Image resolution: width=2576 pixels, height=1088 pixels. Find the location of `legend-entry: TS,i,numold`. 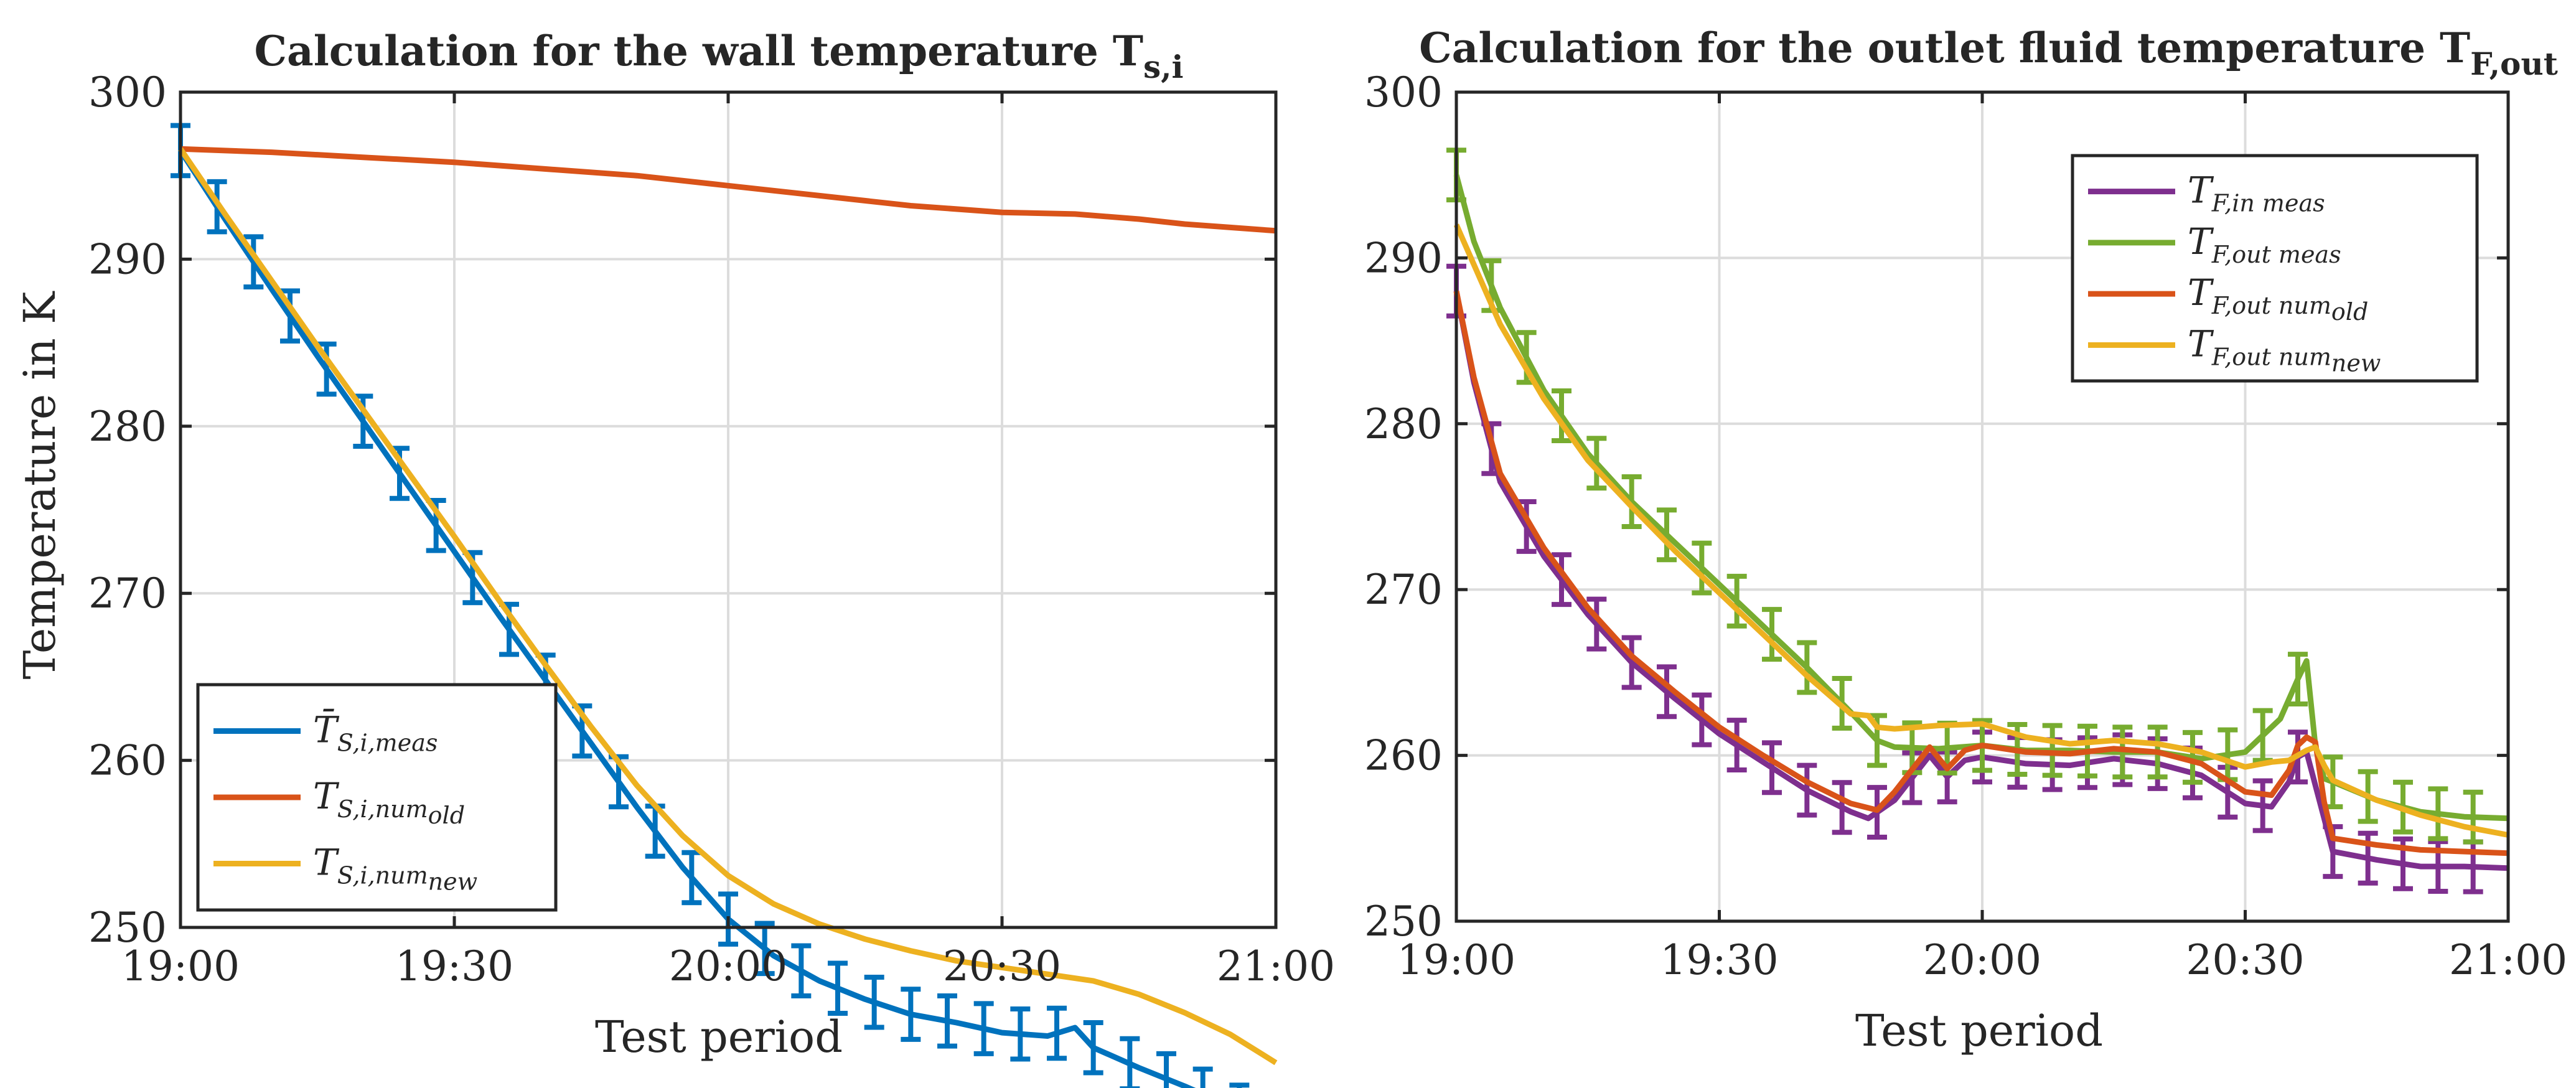

legend-entry: TS,i,numold is located at coordinates (389, 802).